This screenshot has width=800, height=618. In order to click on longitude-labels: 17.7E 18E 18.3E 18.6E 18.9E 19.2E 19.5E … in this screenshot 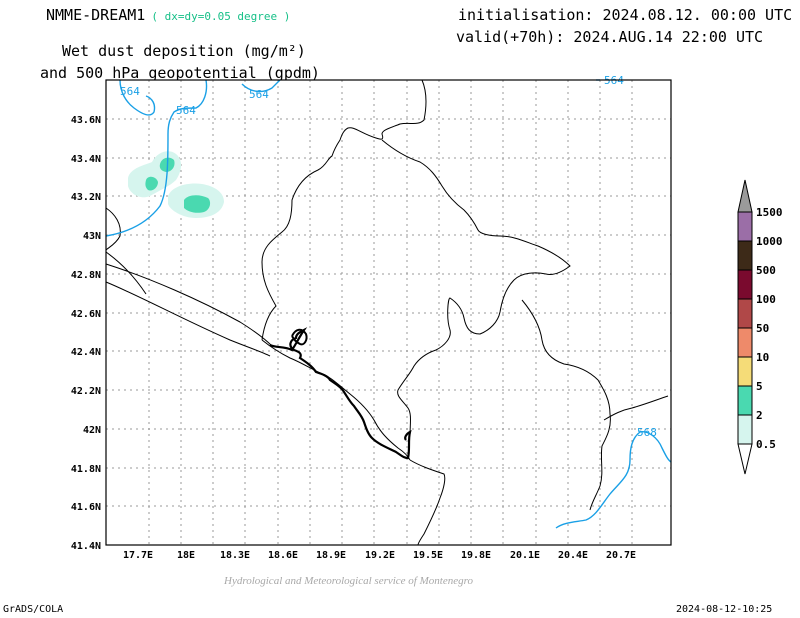, I will do `click(379, 555)`.